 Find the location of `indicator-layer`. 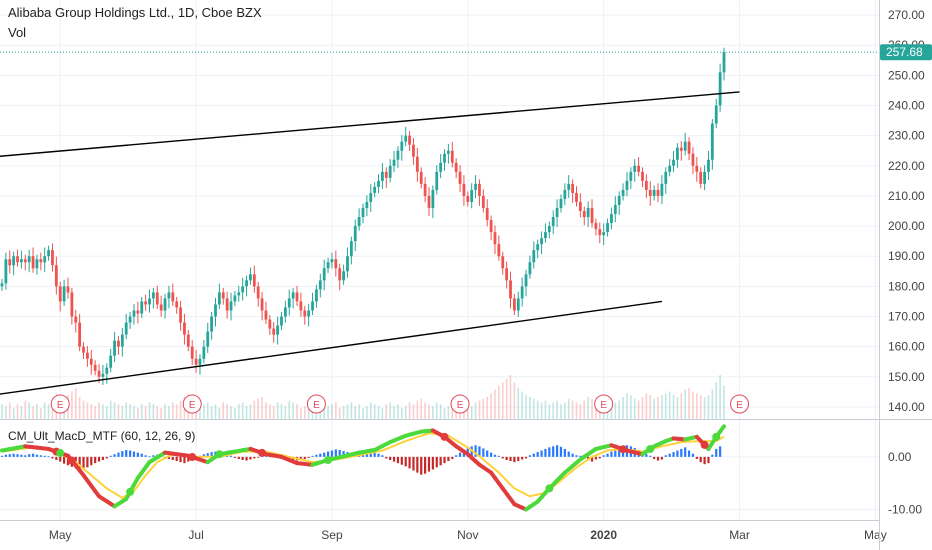

indicator-layer is located at coordinates (363, 468).